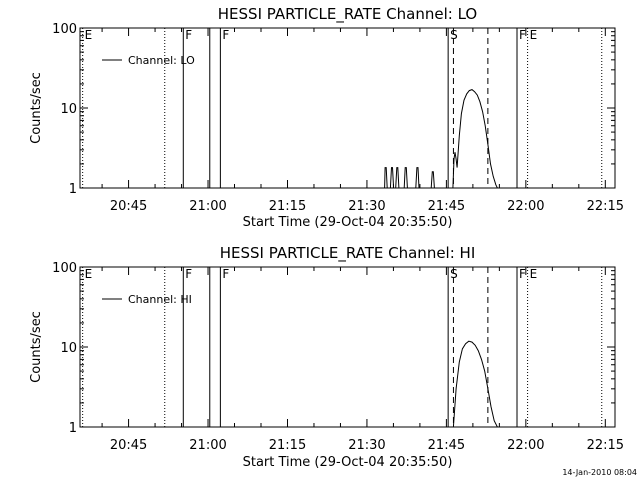 Image resolution: width=640 pixels, height=480 pixels. What do you see at coordinates (161, 60) in the screenshot?
I see `legend-label: Channel: LO` at bounding box center [161, 60].